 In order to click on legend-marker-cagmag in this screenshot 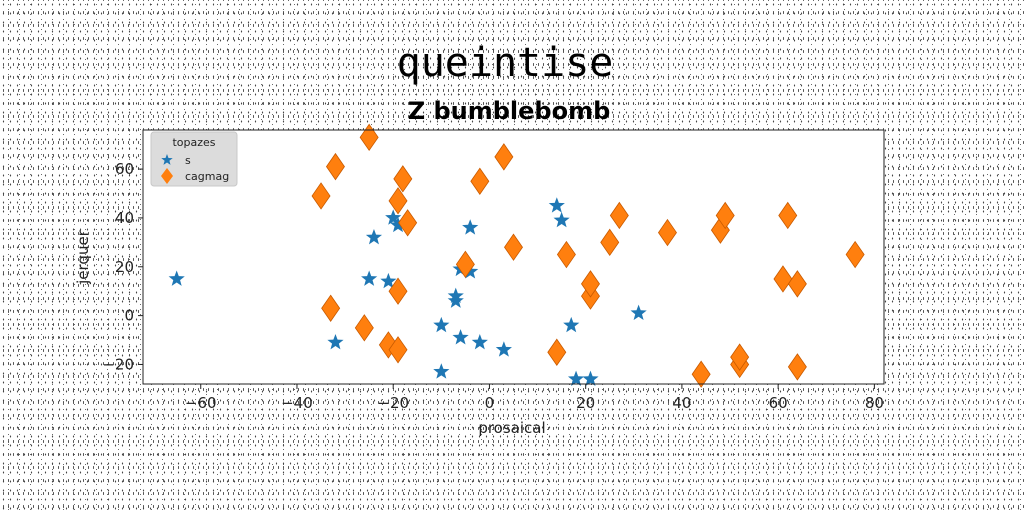, I will do `click(167, 176)`.